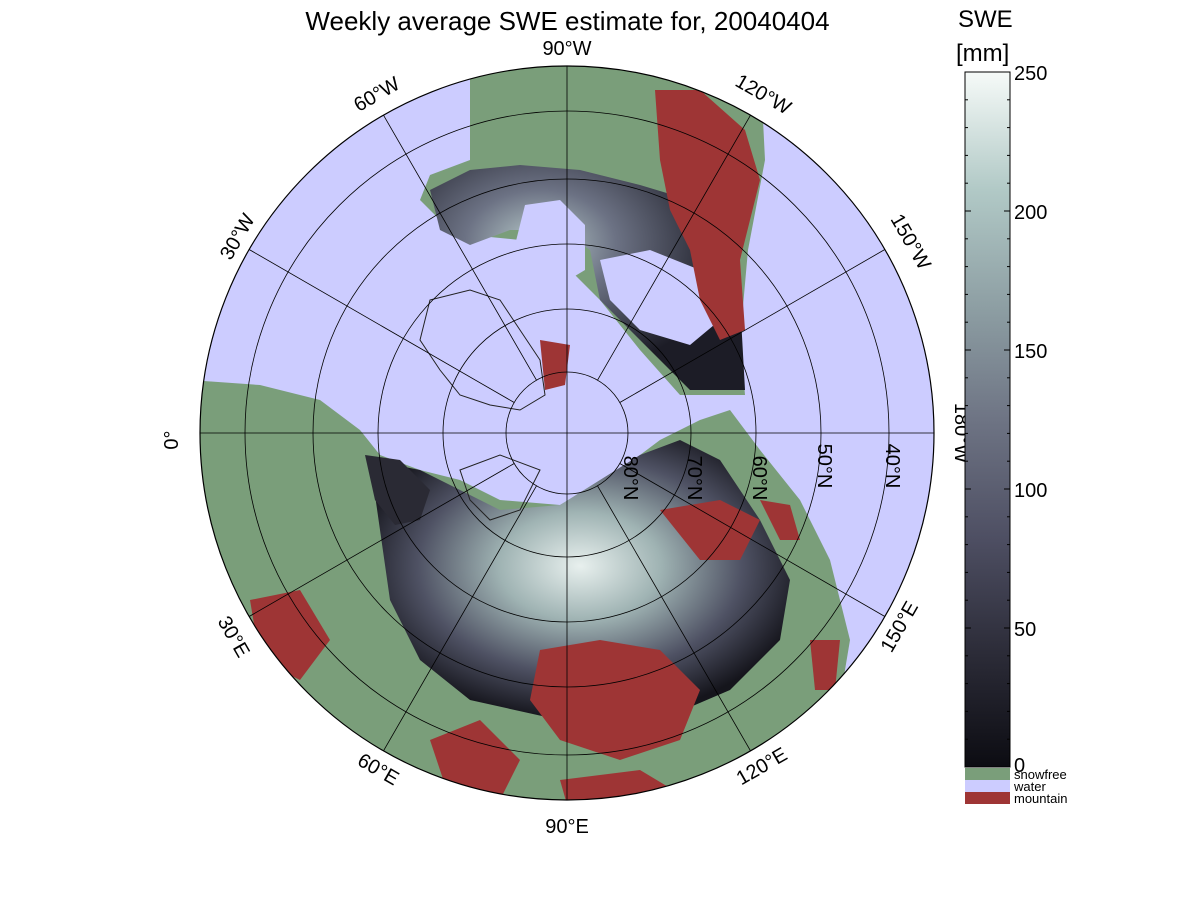 The image size is (1200, 900). Describe the element at coordinates (1030, 213) in the screenshot. I see `colorbar-tick-label: 200` at that location.